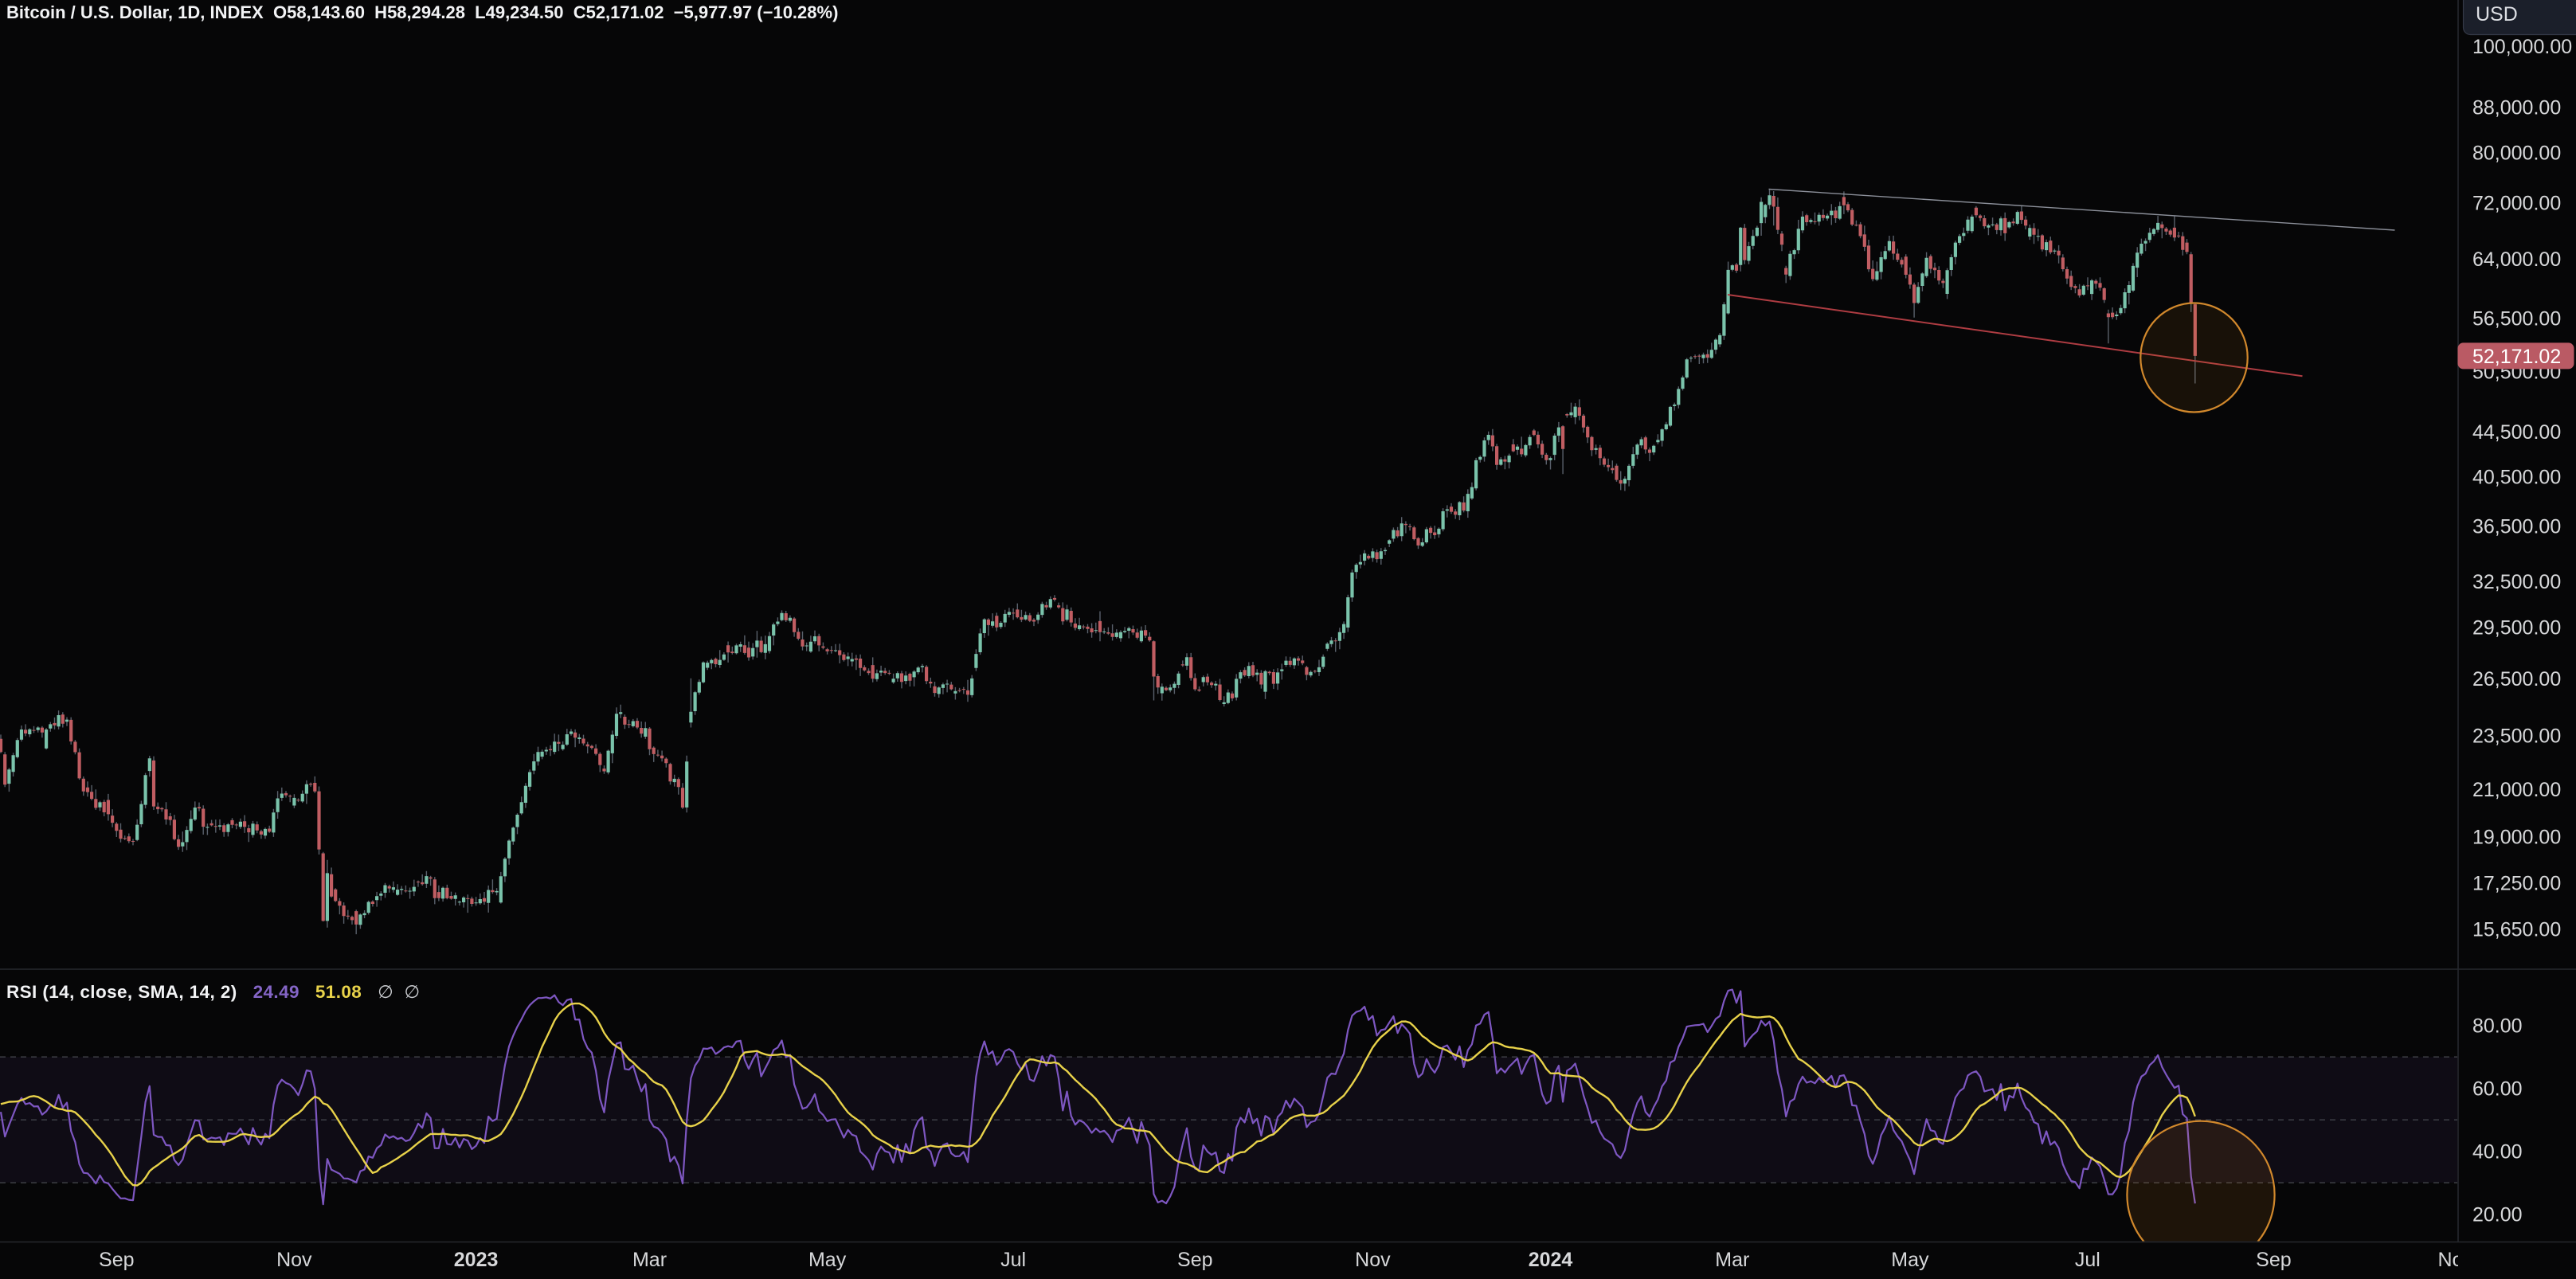 The width and height of the screenshot is (2576, 1279). Describe the element at coordinates (2497, 1152) in the screenshot. I see `svg-text: 40.00` at that location.